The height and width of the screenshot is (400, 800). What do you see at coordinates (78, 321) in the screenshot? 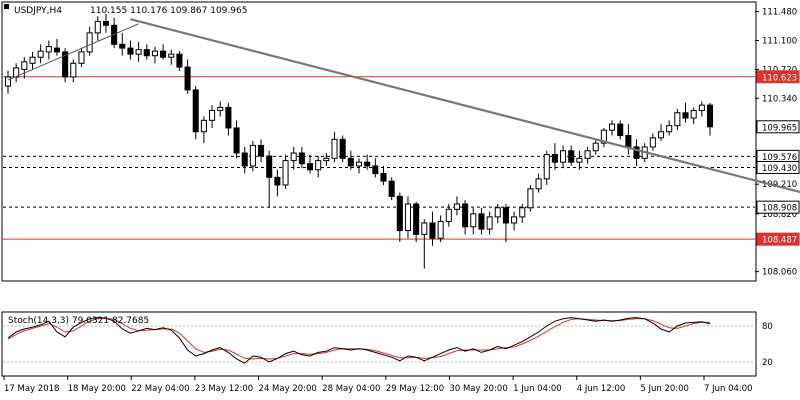
I see `indicator-label: Stoch(14,3,3) 79.0321 82.7685` at bounding box center [78, 321].